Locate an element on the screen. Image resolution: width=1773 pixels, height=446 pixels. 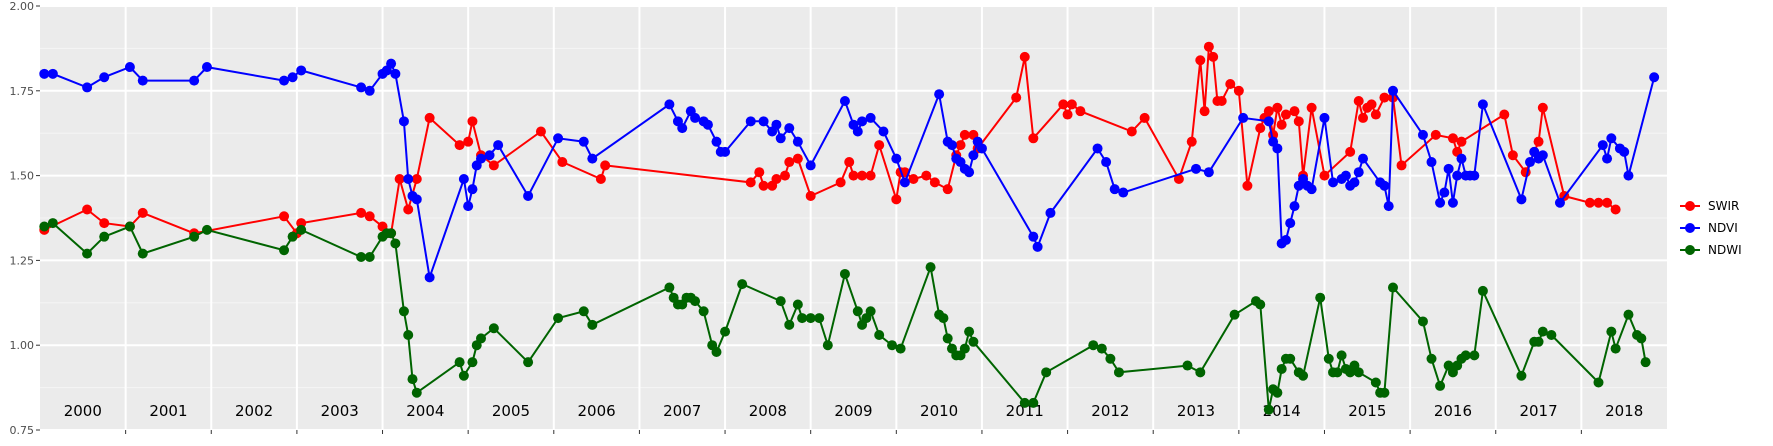
y-tick-label: 1.25 is located at coordinates (22, 260).